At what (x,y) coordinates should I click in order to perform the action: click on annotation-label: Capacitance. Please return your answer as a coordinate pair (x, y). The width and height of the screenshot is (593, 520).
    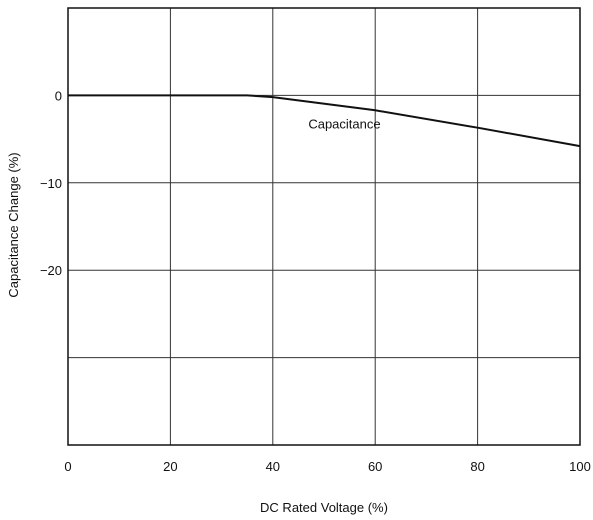
    Looking at the image, I should click on (344, 124).